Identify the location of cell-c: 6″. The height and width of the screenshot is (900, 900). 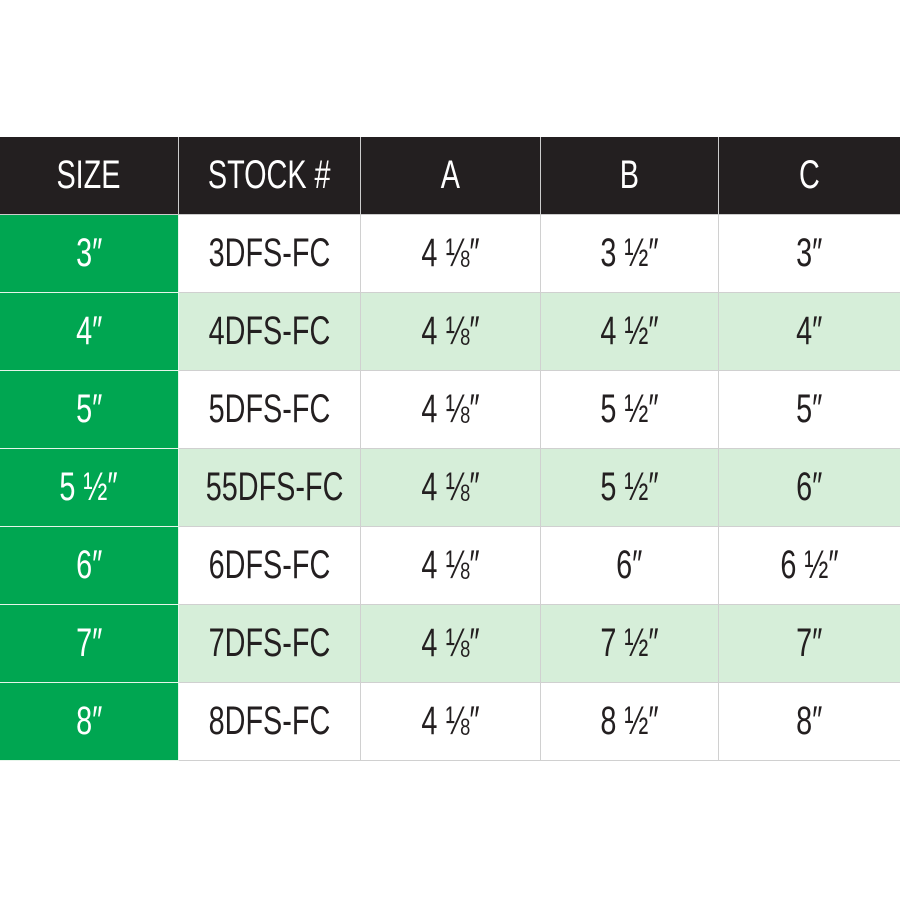
(808, 487).